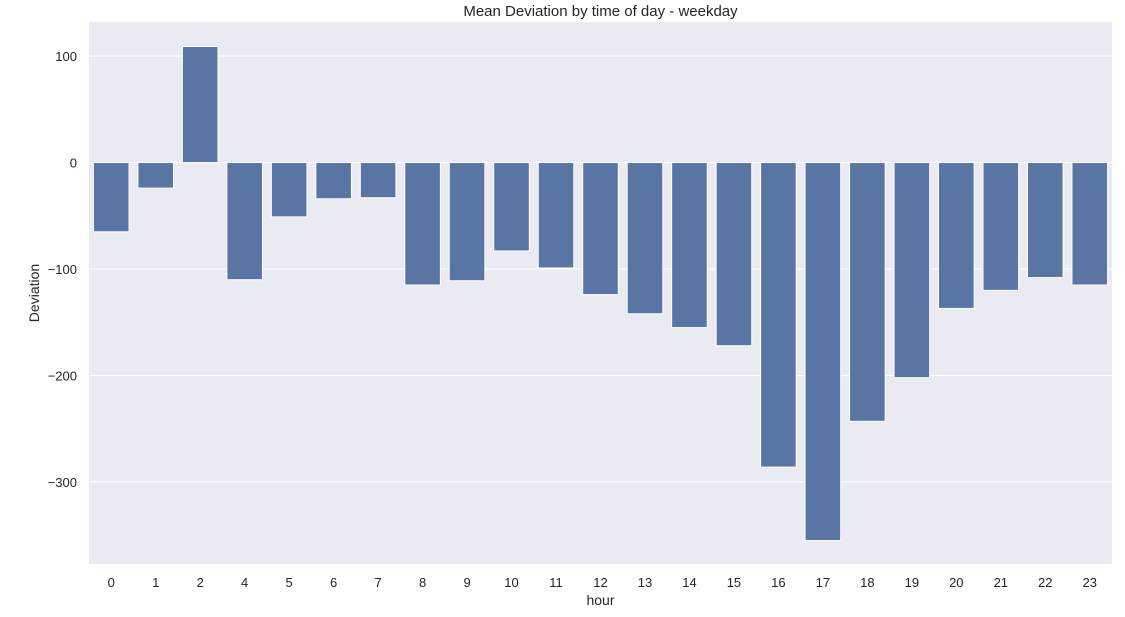  What do you see at coordinates (155, 582) in the screenshot?
I see `x-tick-label: 1` at bounding box center [155, 582].